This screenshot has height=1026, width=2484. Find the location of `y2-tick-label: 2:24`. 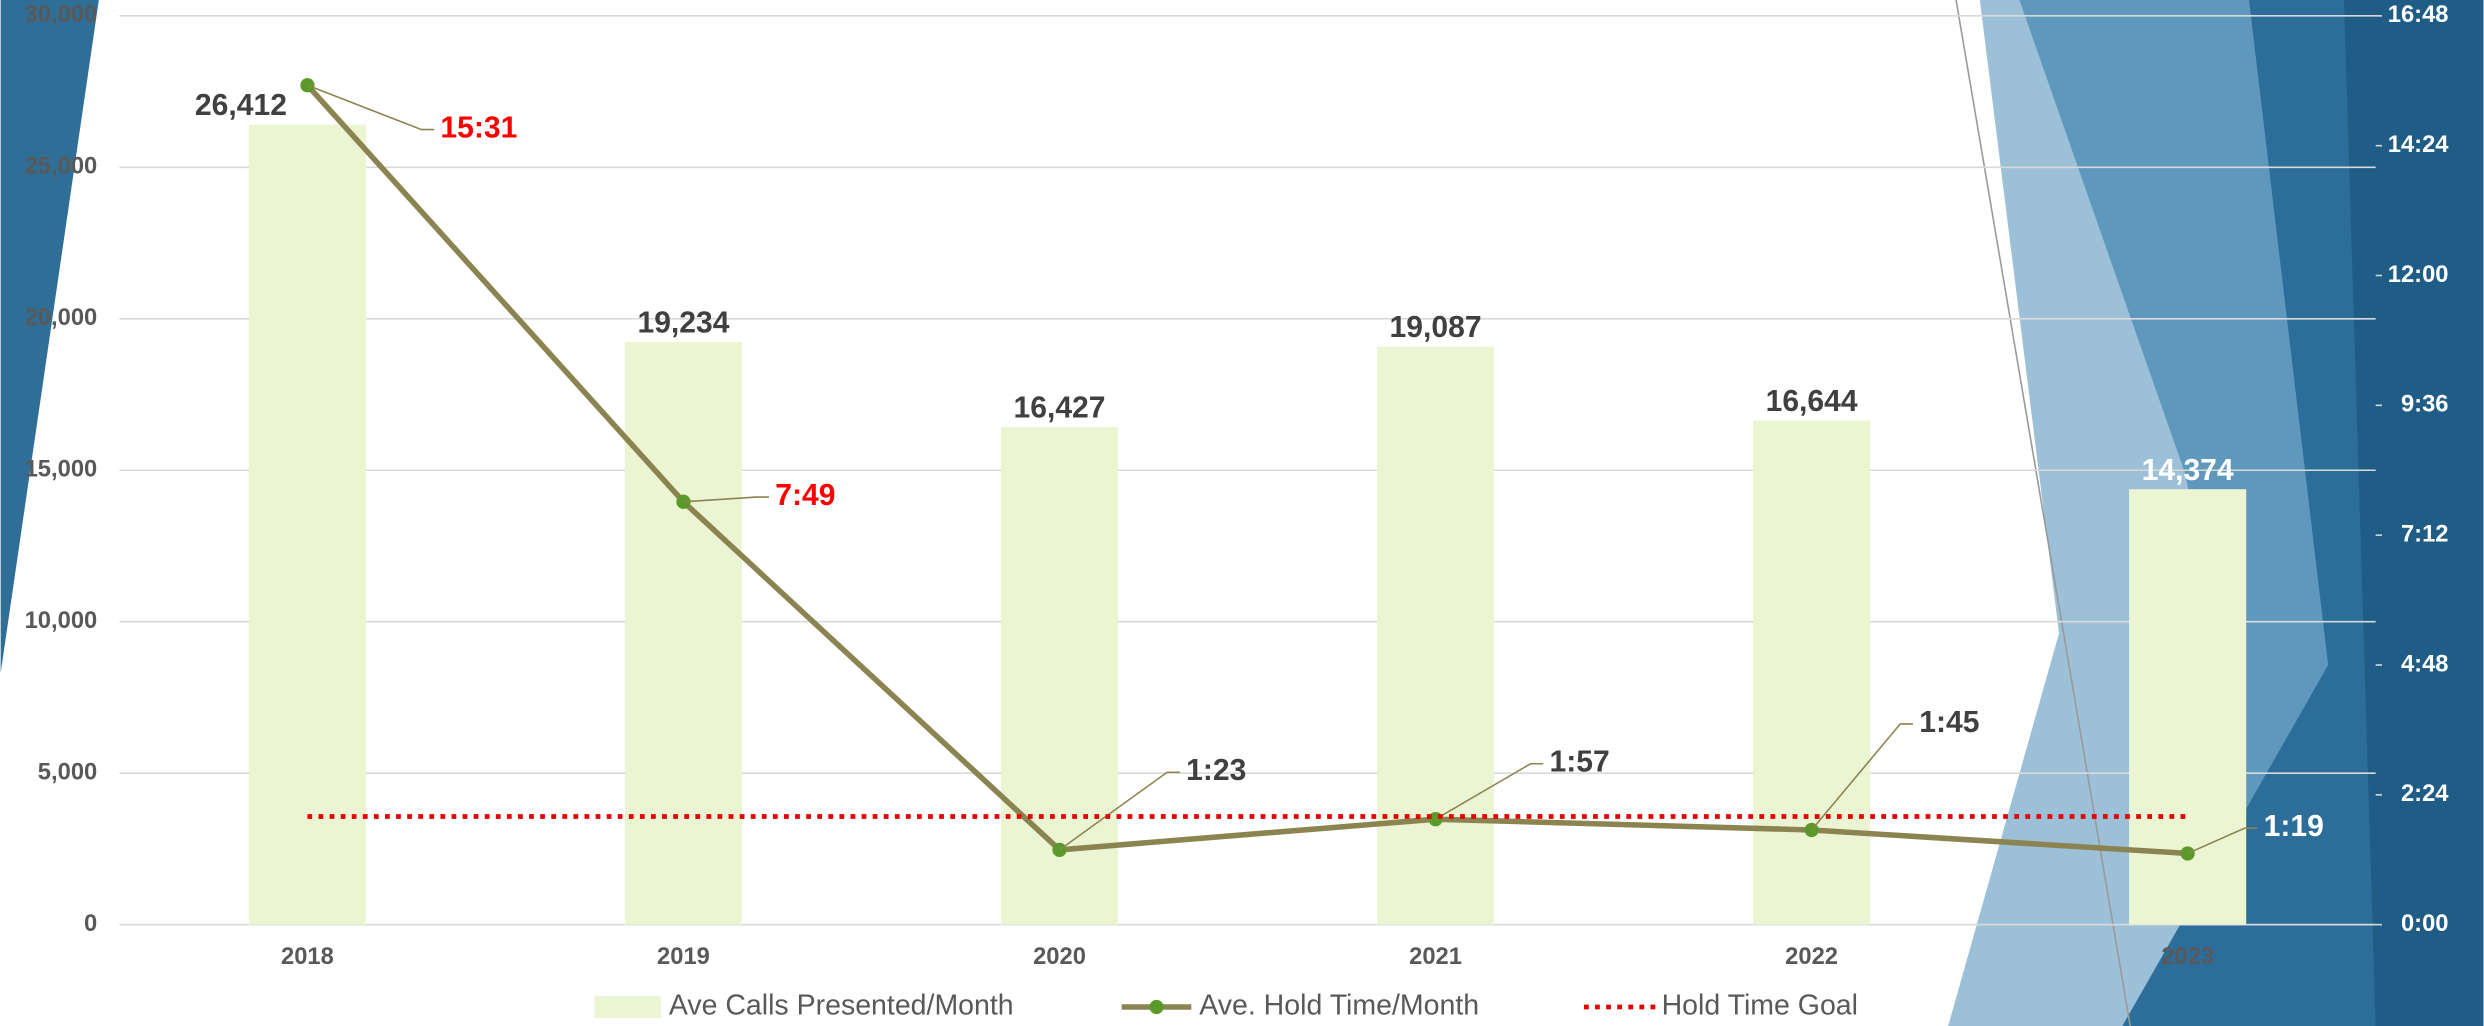

y2-tick-label: 2:24 is located at coordinates (2425, 793).